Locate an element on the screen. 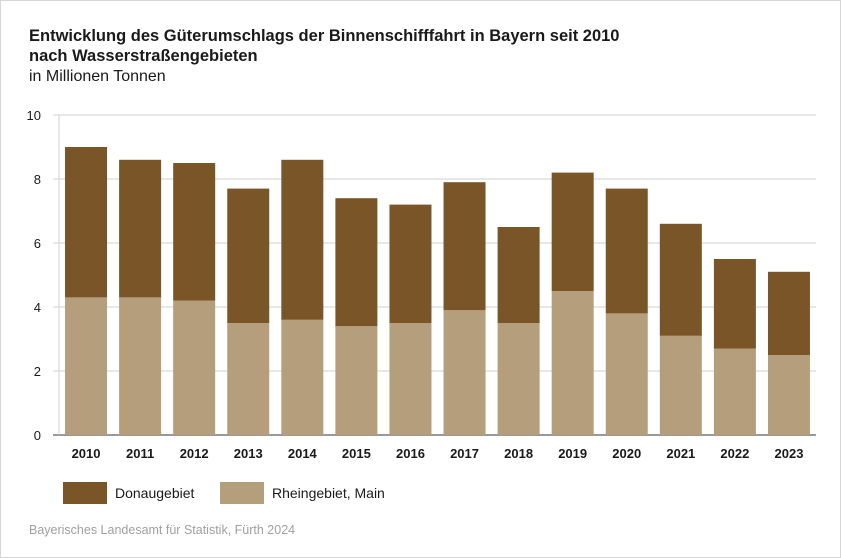 Image resolution: width=841 pixels, height=558 pixels. y-tick-label: 10 is located at coordinates (34, 115).